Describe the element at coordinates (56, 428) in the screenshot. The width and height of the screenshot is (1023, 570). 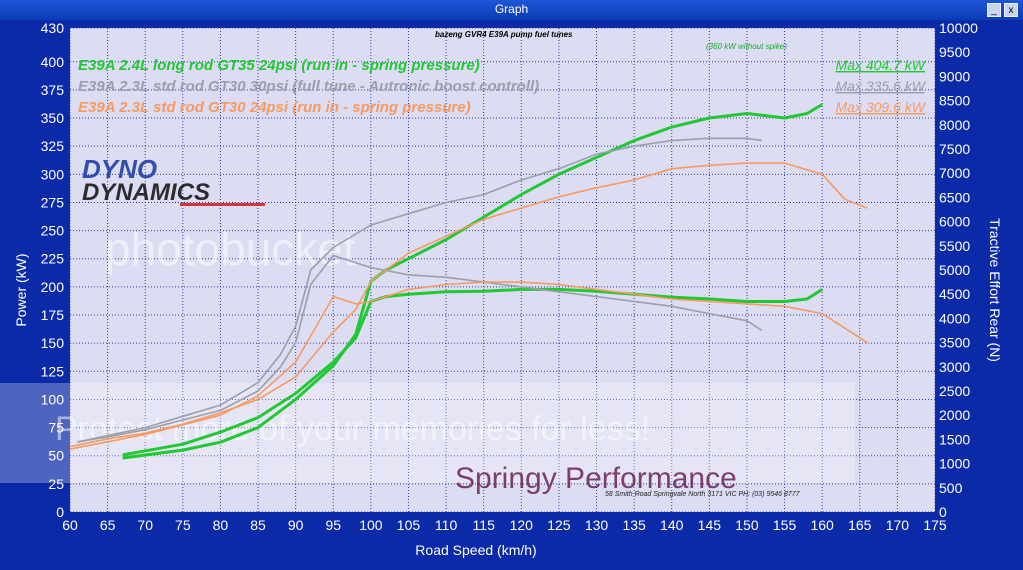
I see `y-tick-label: 75` at that location.